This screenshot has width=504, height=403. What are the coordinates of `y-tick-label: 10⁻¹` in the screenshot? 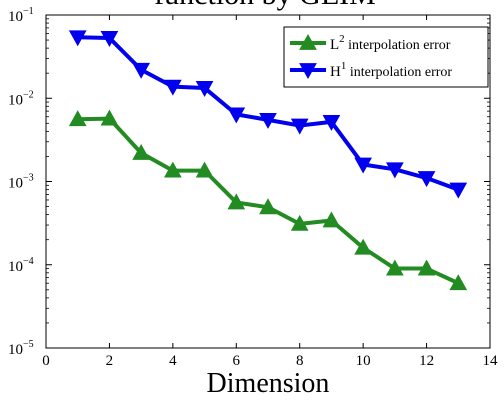 It's located at (21, 15).